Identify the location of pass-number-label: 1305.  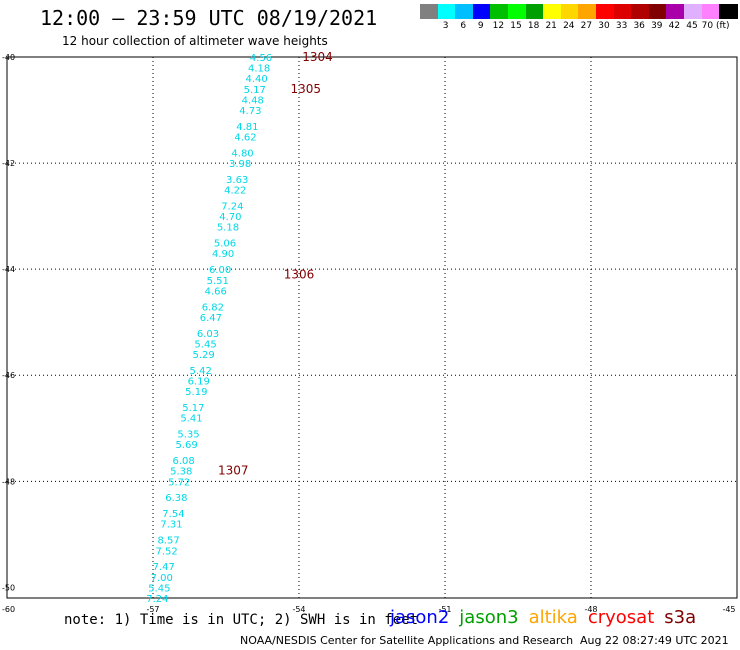
(306, 89).